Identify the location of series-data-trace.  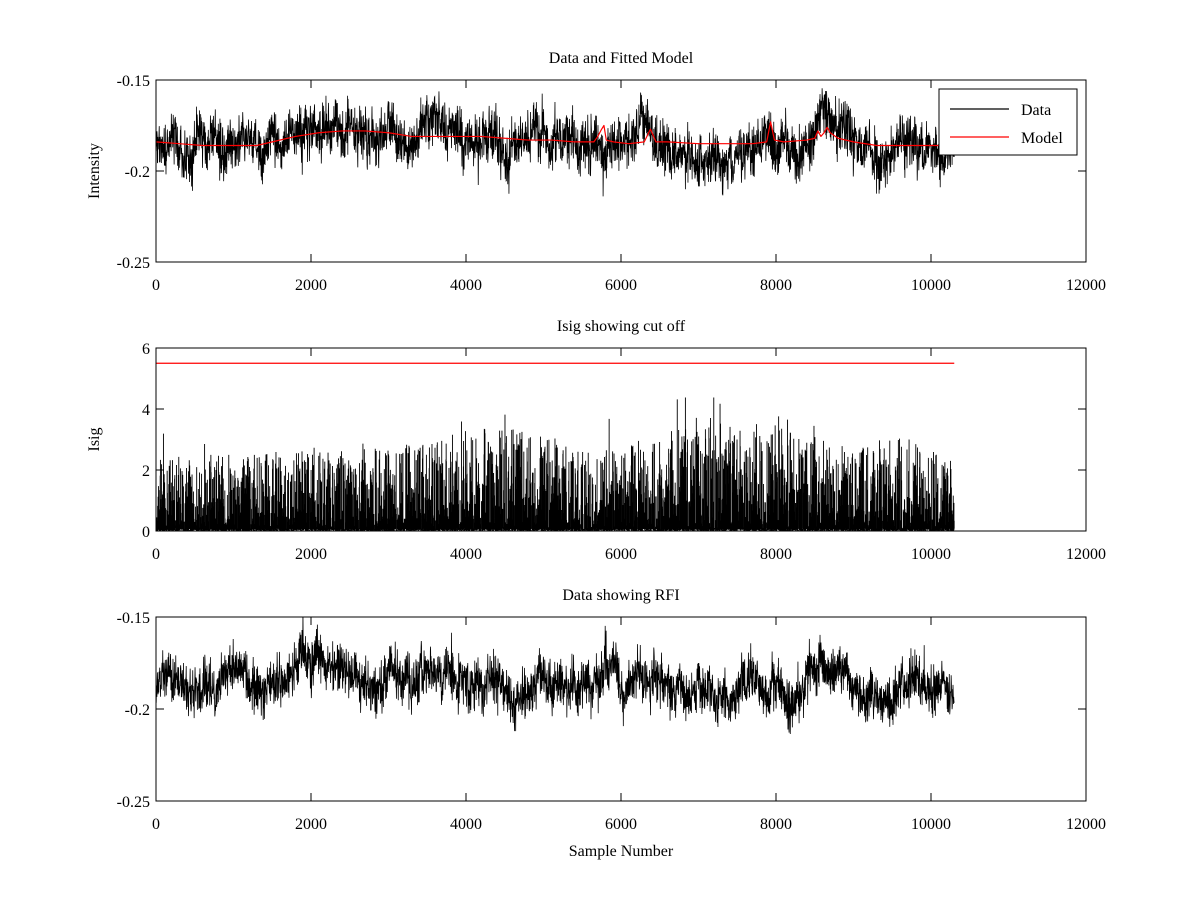
(555, 142).